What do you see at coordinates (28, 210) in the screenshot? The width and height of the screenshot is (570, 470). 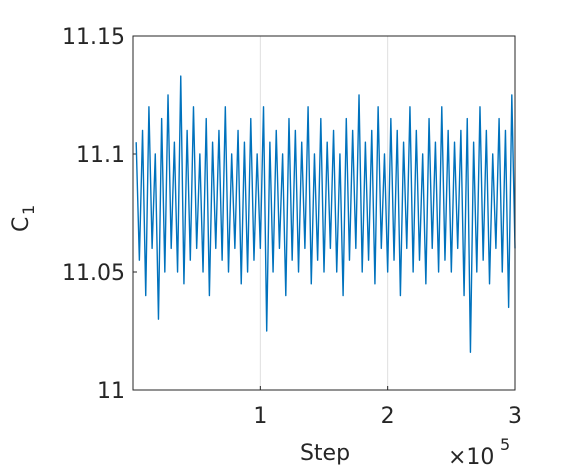 I see `y-axis-label-subscript: 1` at bounding box center [28, 210].